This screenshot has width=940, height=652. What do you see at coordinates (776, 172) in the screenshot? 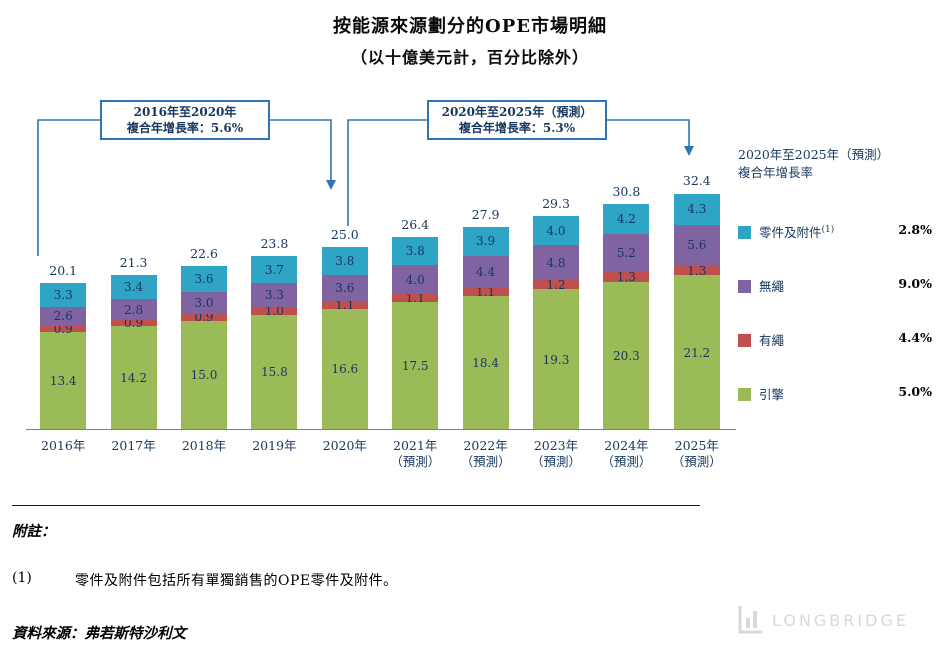
I see `legend-title-line-2: 複合年增長率` at bounding box center [776, 172].